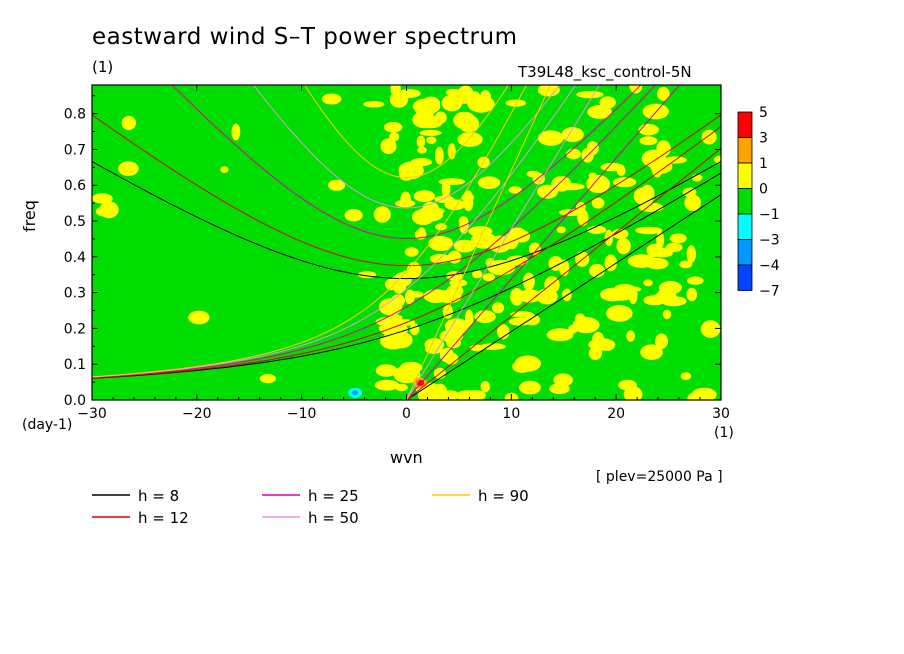 The width and height of the screenshot is (904, 654). What do you see at coordinates (511, 414) in the screenshot?
I see `x-tick-label: 10` at bounding box center [511, 414].